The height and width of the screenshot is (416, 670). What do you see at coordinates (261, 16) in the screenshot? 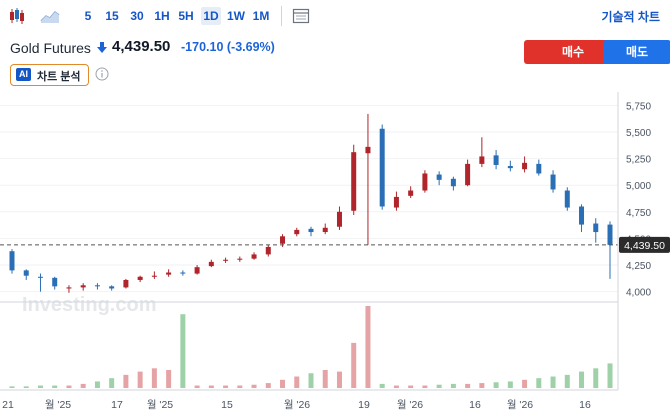
I see `interval-1m: 1M` at bounding box center [261, 16].